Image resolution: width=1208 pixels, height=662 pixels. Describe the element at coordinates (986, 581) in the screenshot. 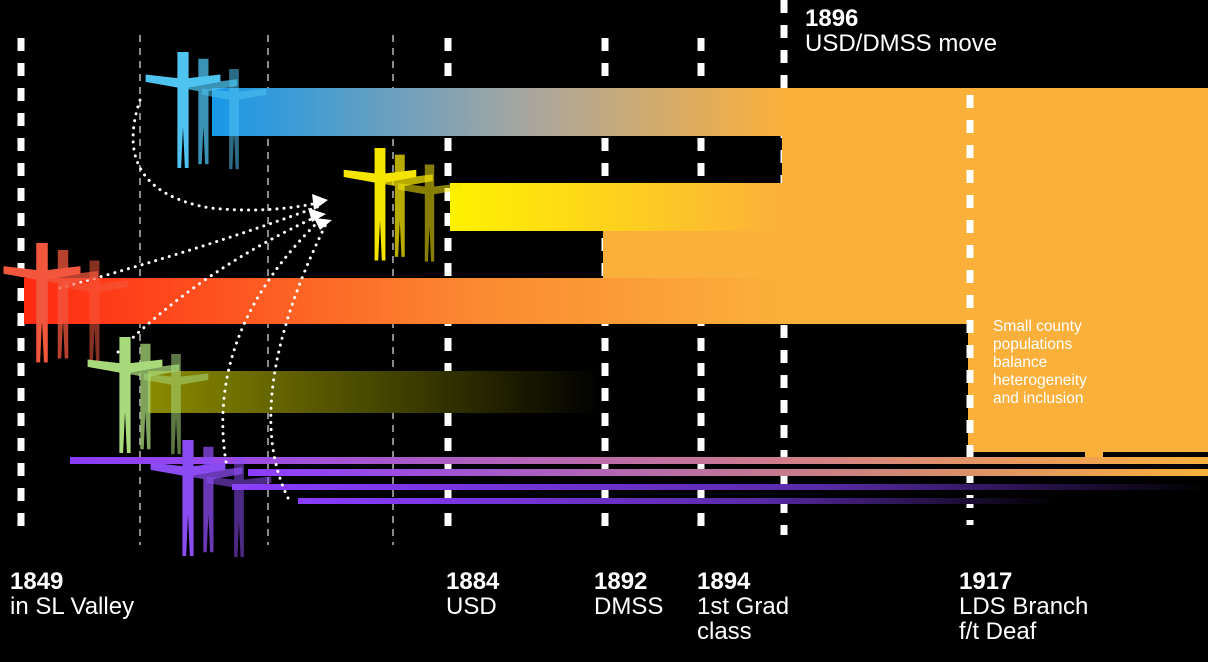

I see `milestone-year: 1917` at that location.